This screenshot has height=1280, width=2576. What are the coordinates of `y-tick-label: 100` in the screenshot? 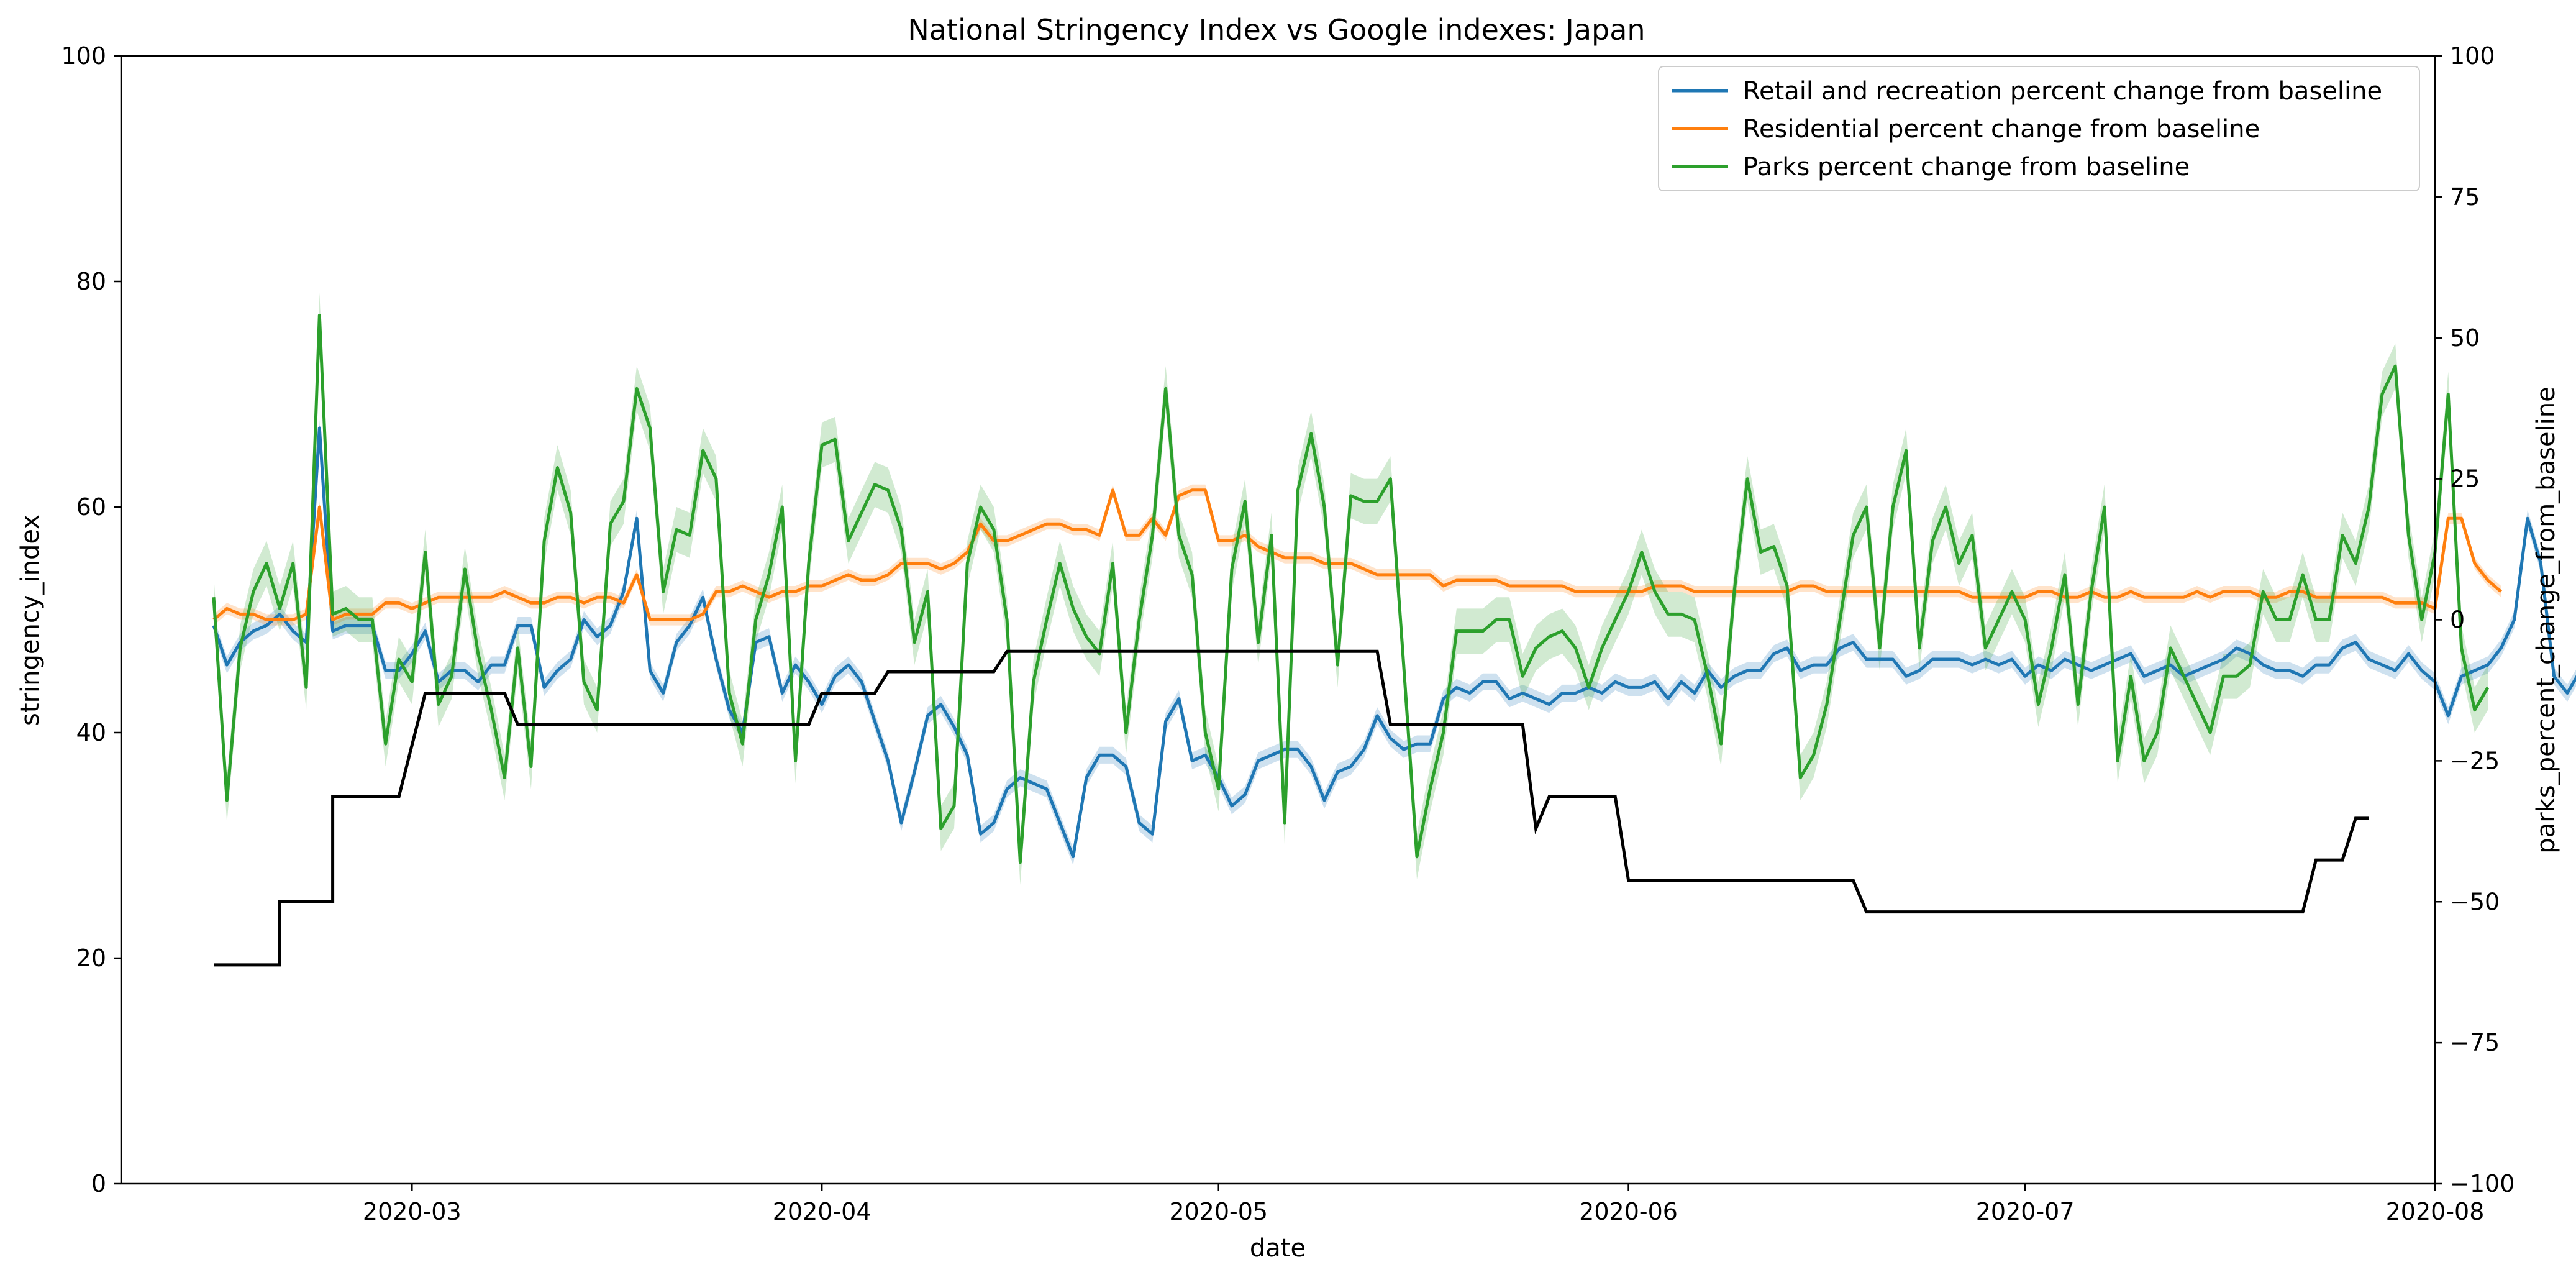 It's located at (83, 56).